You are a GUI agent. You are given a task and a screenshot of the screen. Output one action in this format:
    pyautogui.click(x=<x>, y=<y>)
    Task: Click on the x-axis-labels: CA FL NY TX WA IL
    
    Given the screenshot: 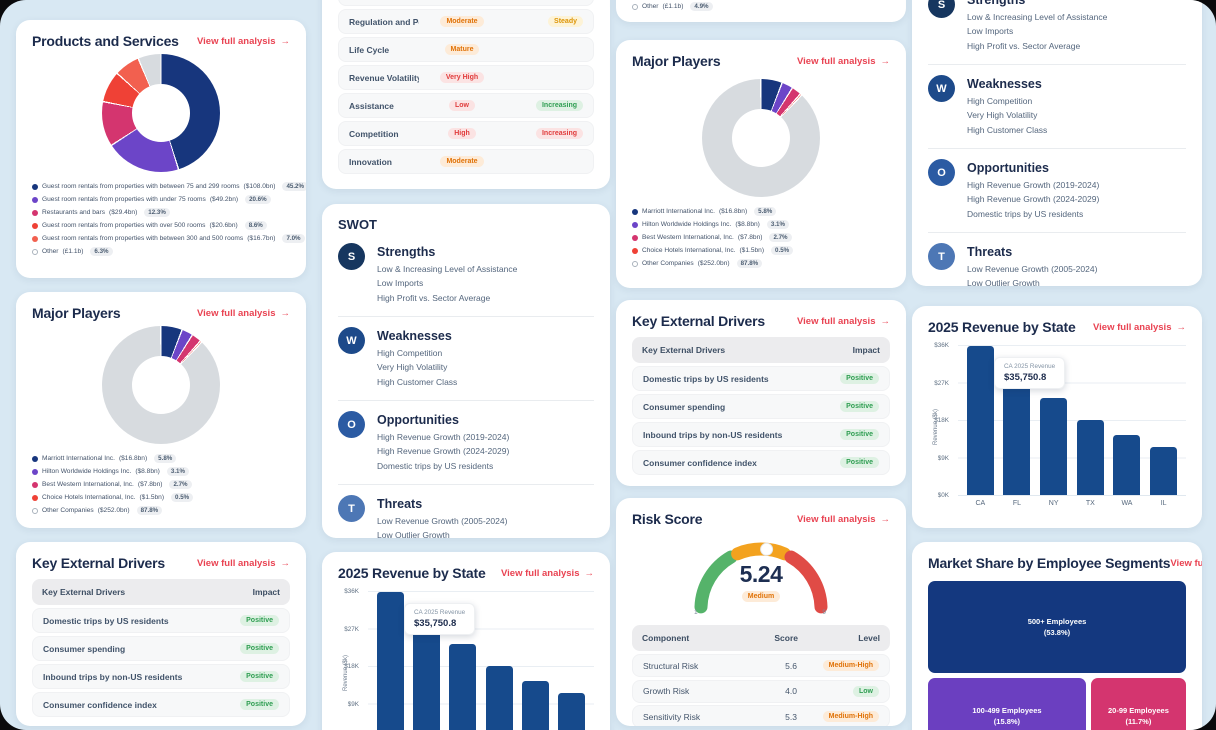 What is the action you would take?
    pyautogui.click(x=1072, y=503)
    